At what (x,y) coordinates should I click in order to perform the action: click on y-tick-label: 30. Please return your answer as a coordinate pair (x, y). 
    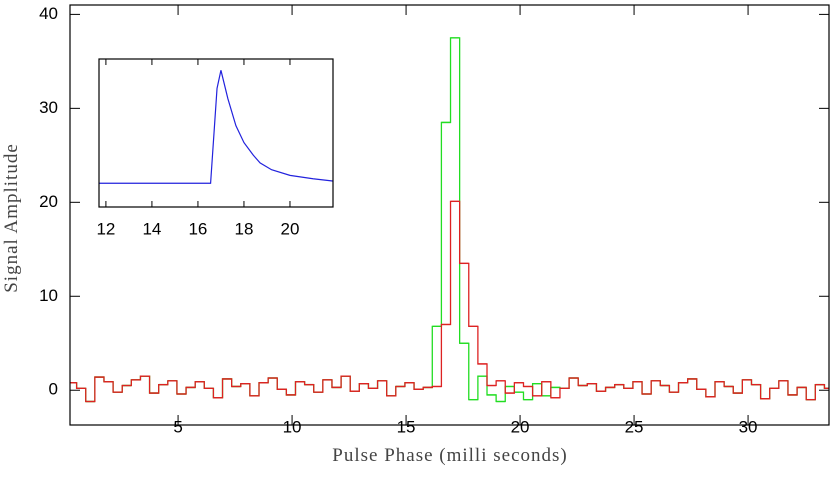
    Looking at the image, I should click on (48, 107).